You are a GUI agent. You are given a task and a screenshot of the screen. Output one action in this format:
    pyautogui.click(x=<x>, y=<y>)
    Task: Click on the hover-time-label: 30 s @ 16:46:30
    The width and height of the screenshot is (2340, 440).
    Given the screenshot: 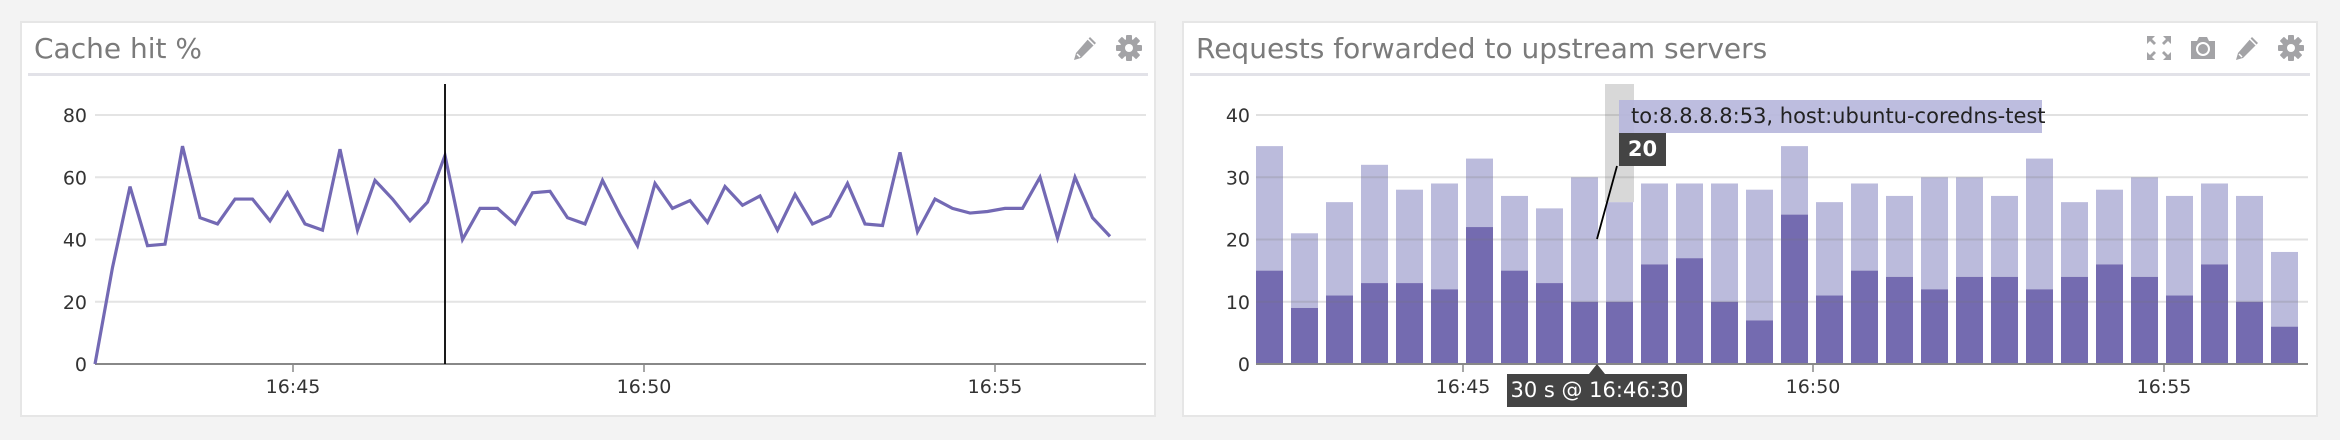 What is the action you would take?
    pyautogui.click(x=1597, y=390)
    